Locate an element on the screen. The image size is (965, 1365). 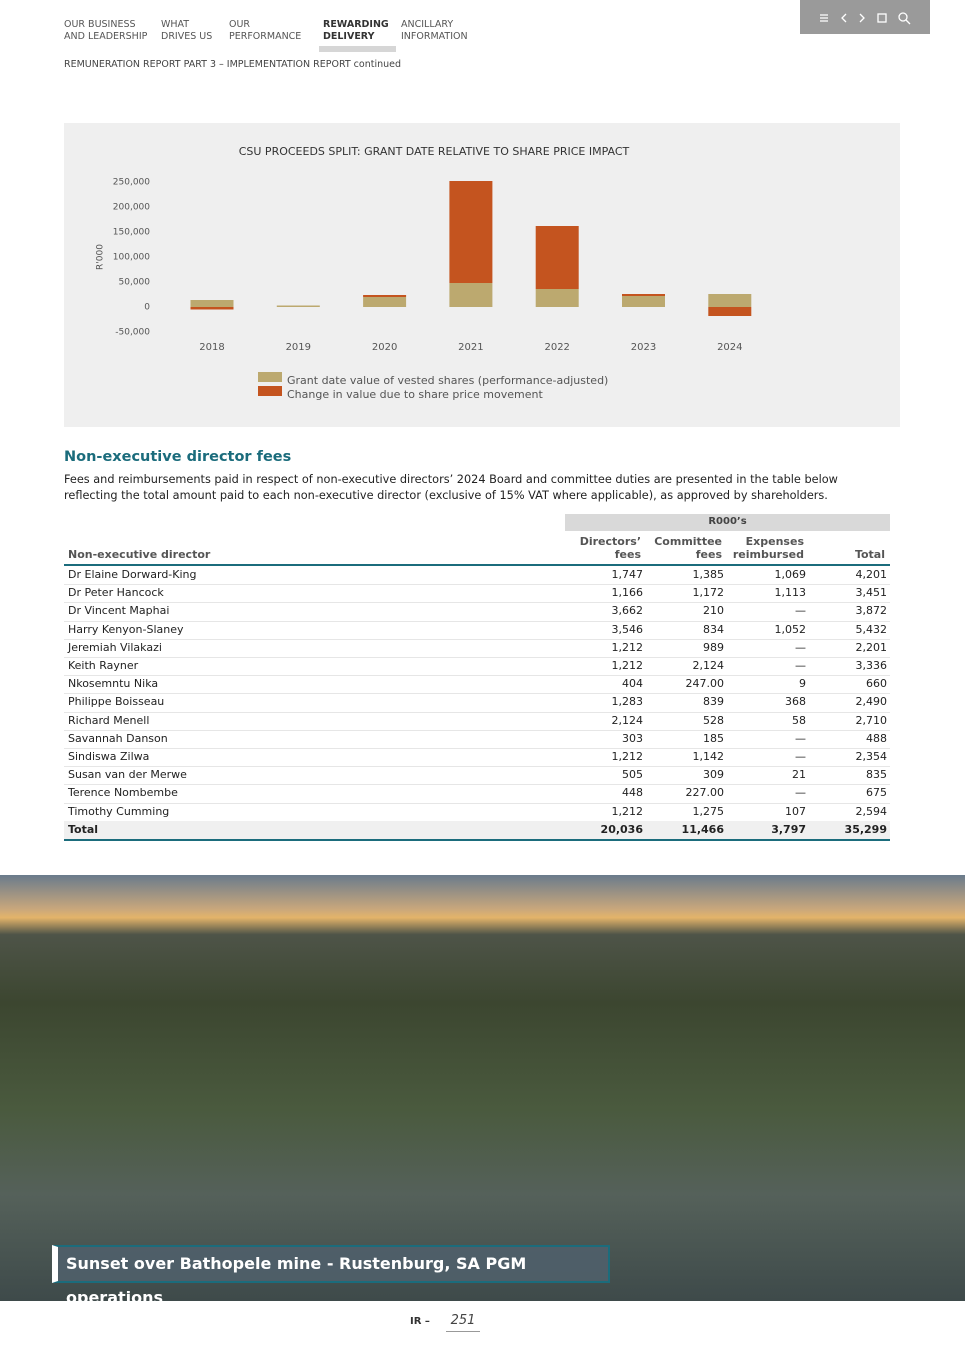
search-icon is located at coordinates (903, 17).